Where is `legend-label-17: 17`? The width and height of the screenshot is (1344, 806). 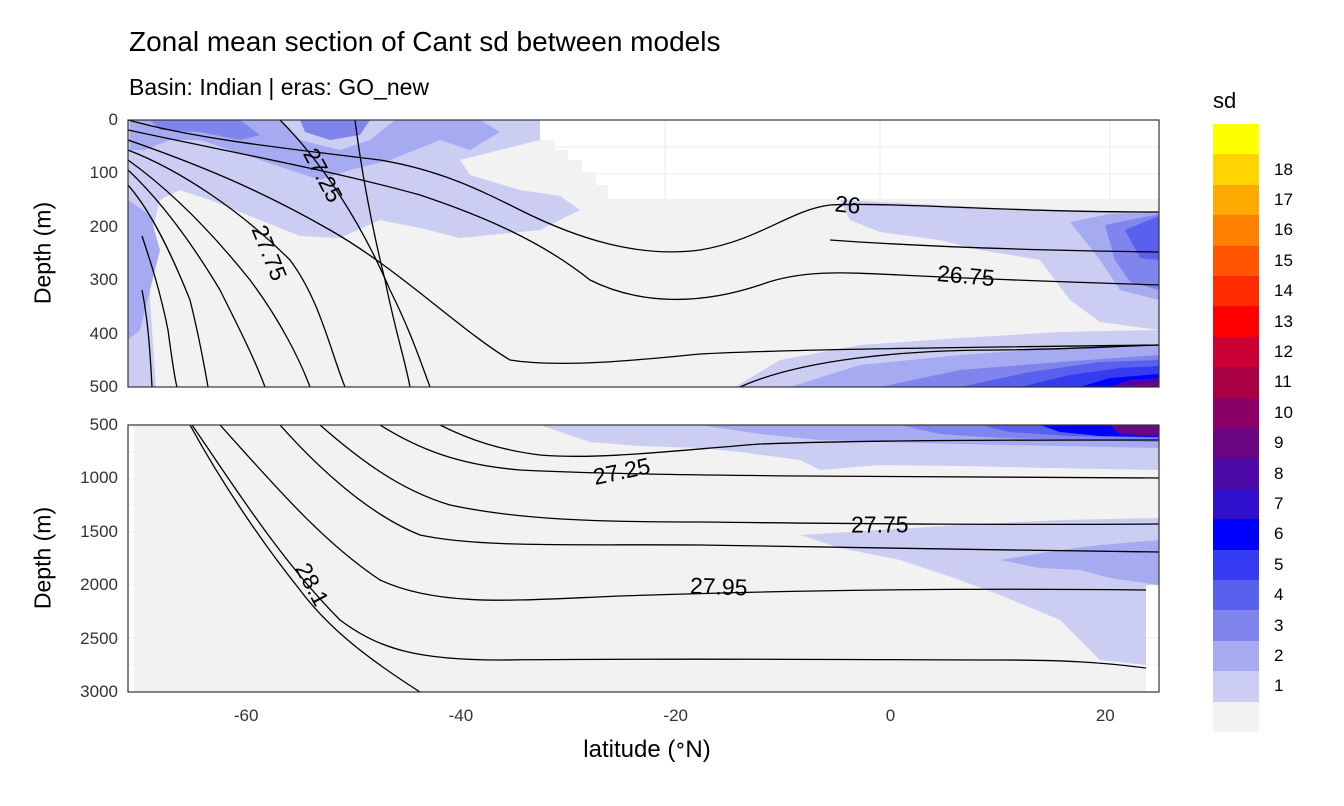 legend-label-17: 17 is located at coordinates (1283, 199).